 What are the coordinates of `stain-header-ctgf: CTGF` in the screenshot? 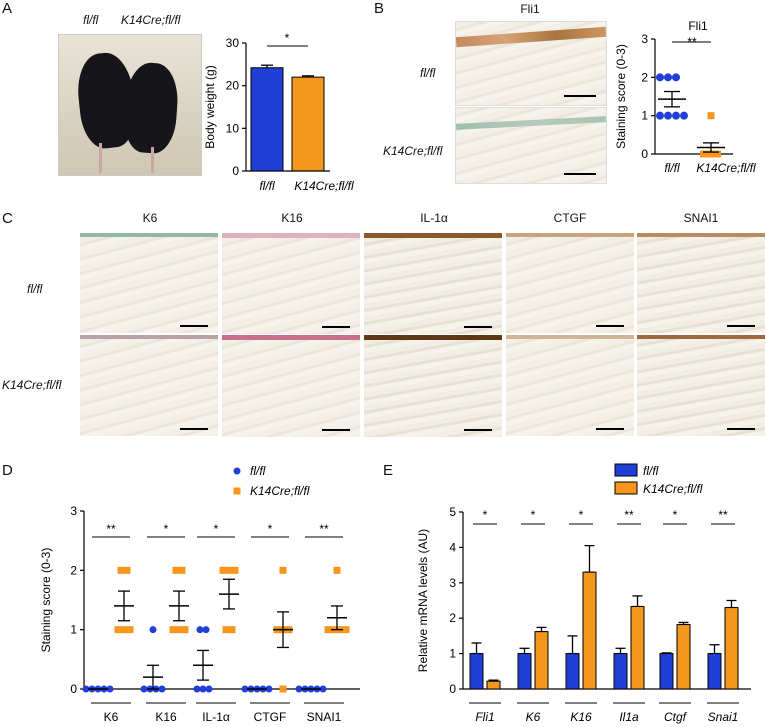 It's located at (570, 218).